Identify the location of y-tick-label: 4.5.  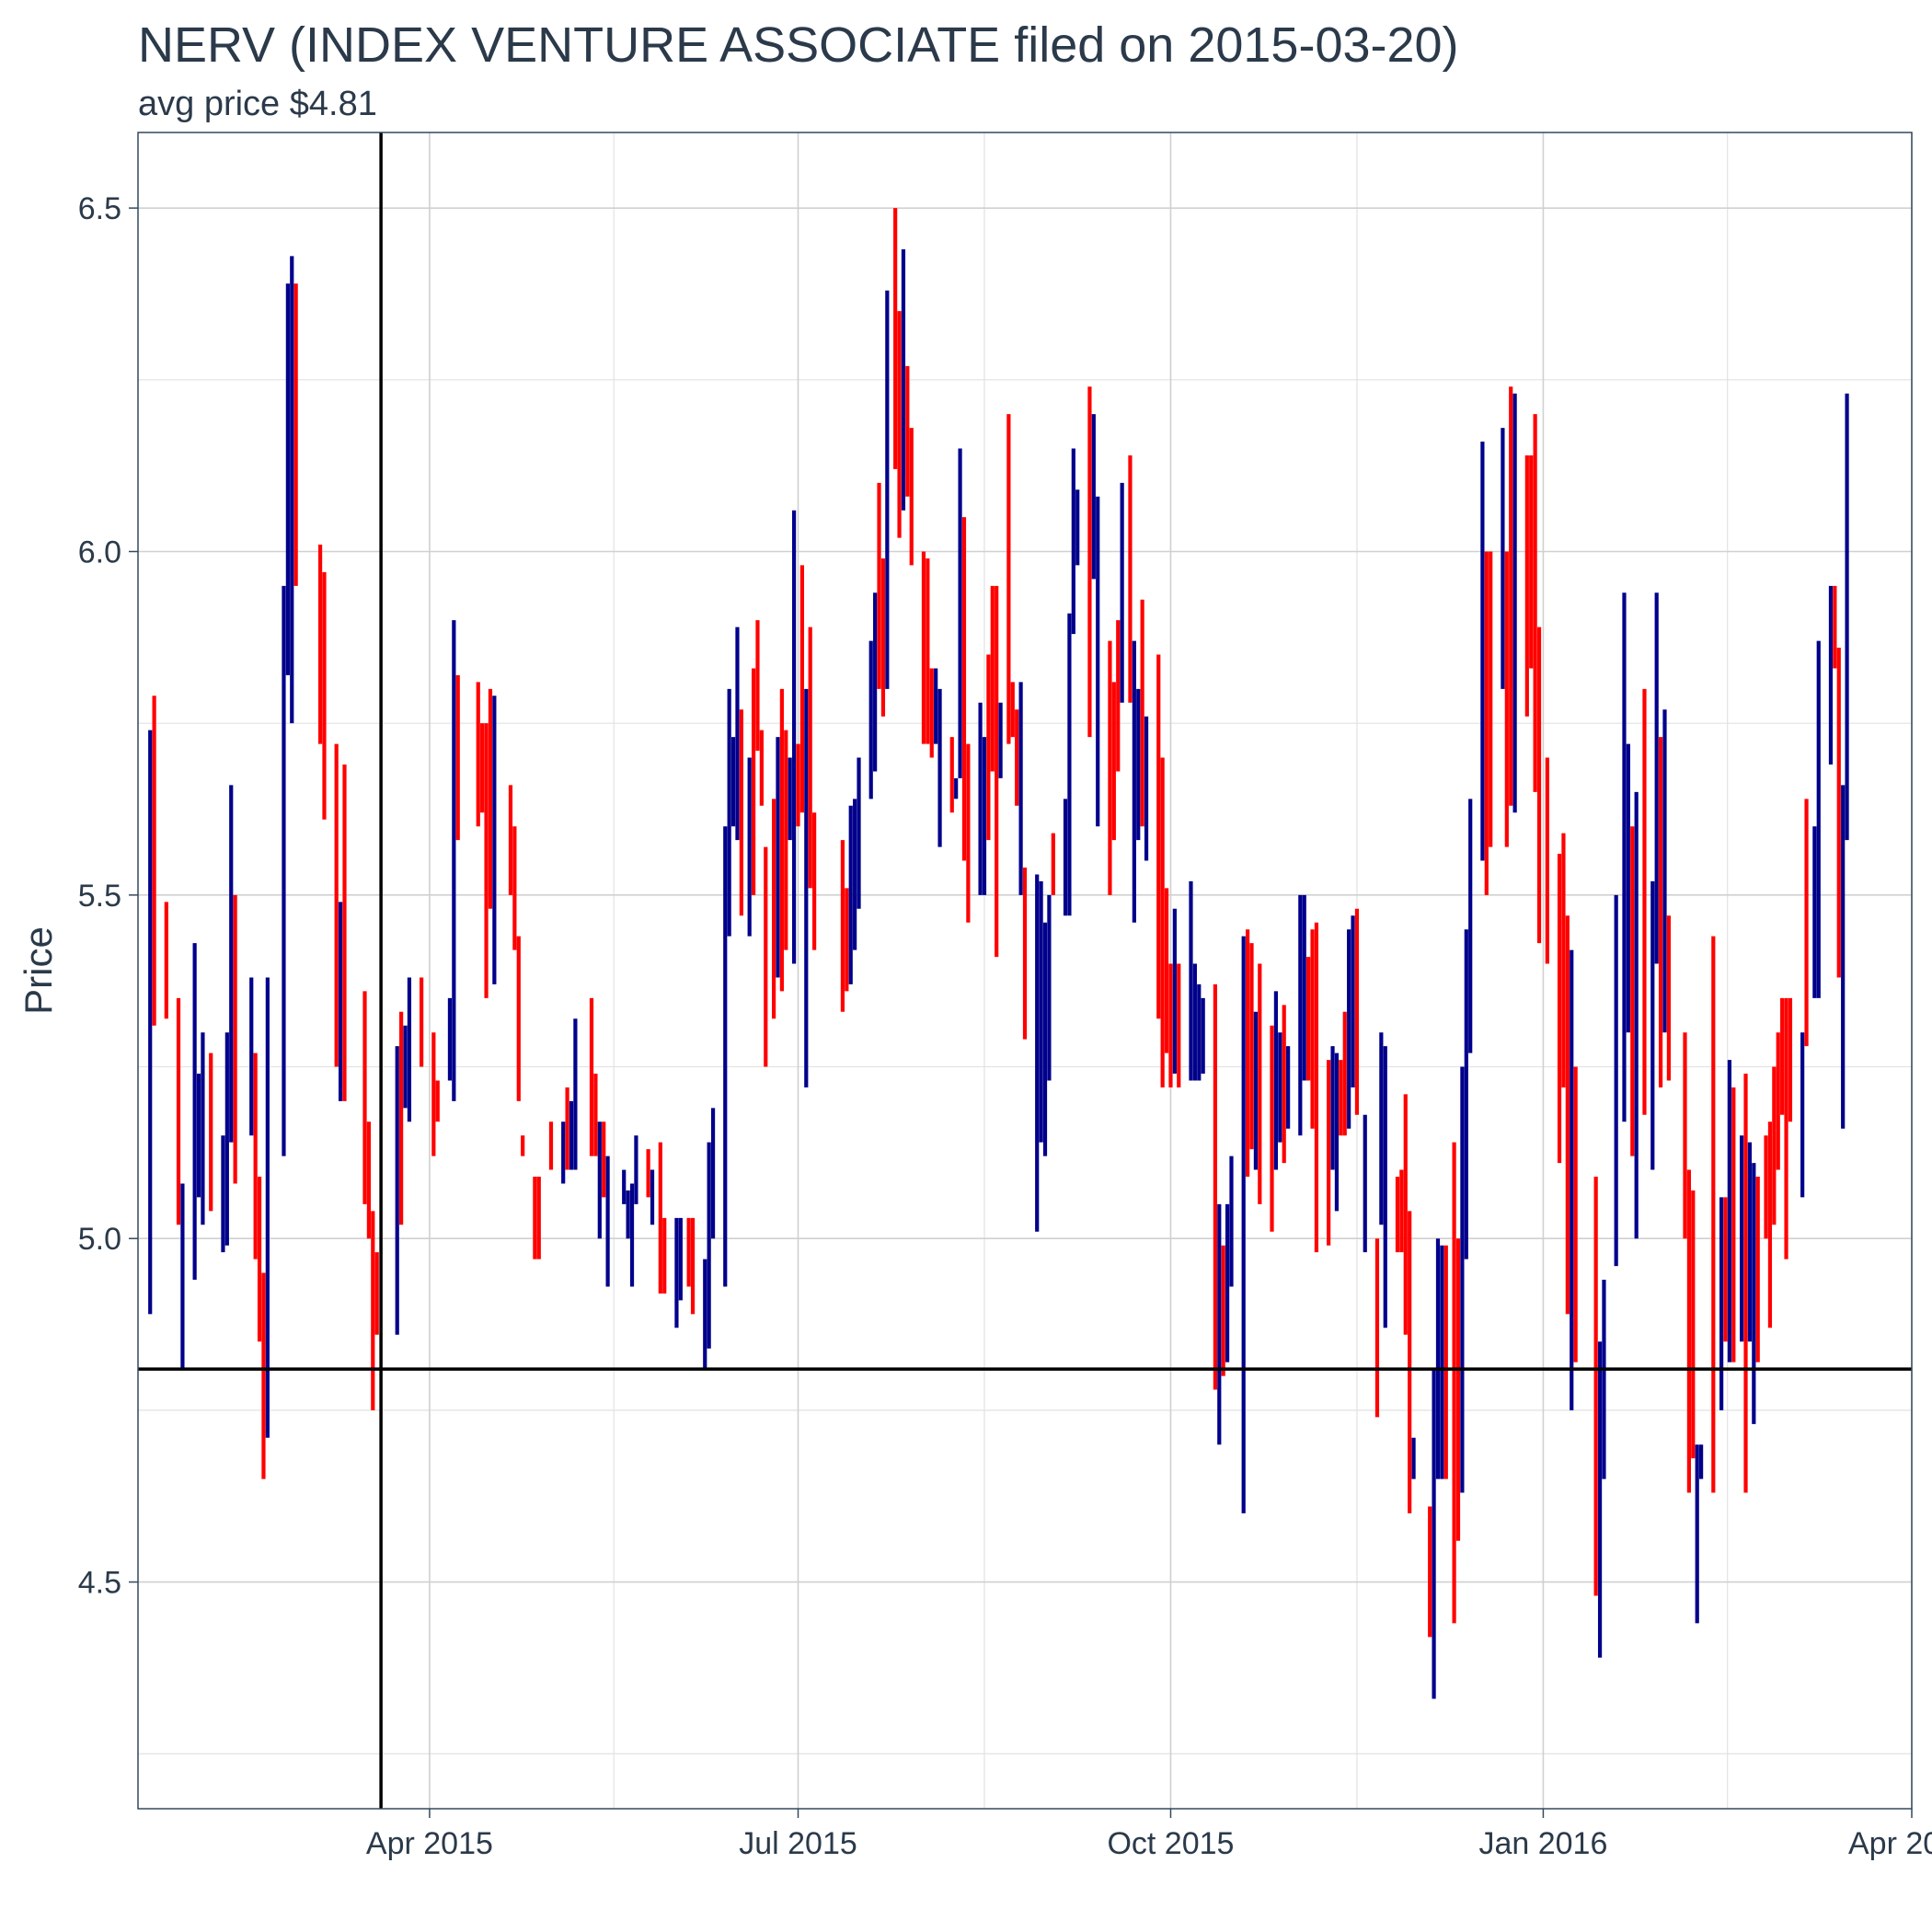
(99, 1583).